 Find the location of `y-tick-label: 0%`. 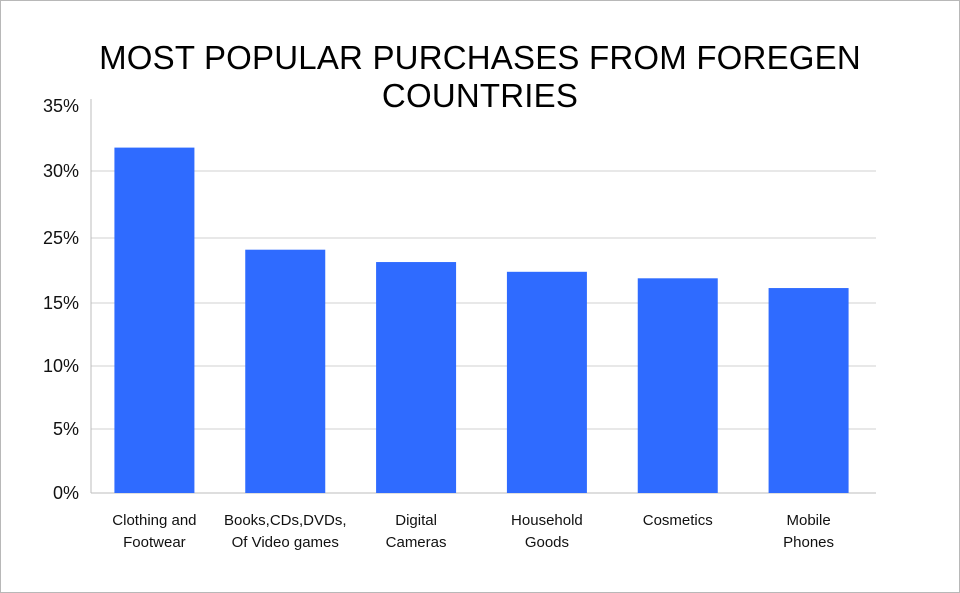

y-tick-label: 0% is located at coordinates (66, 493).